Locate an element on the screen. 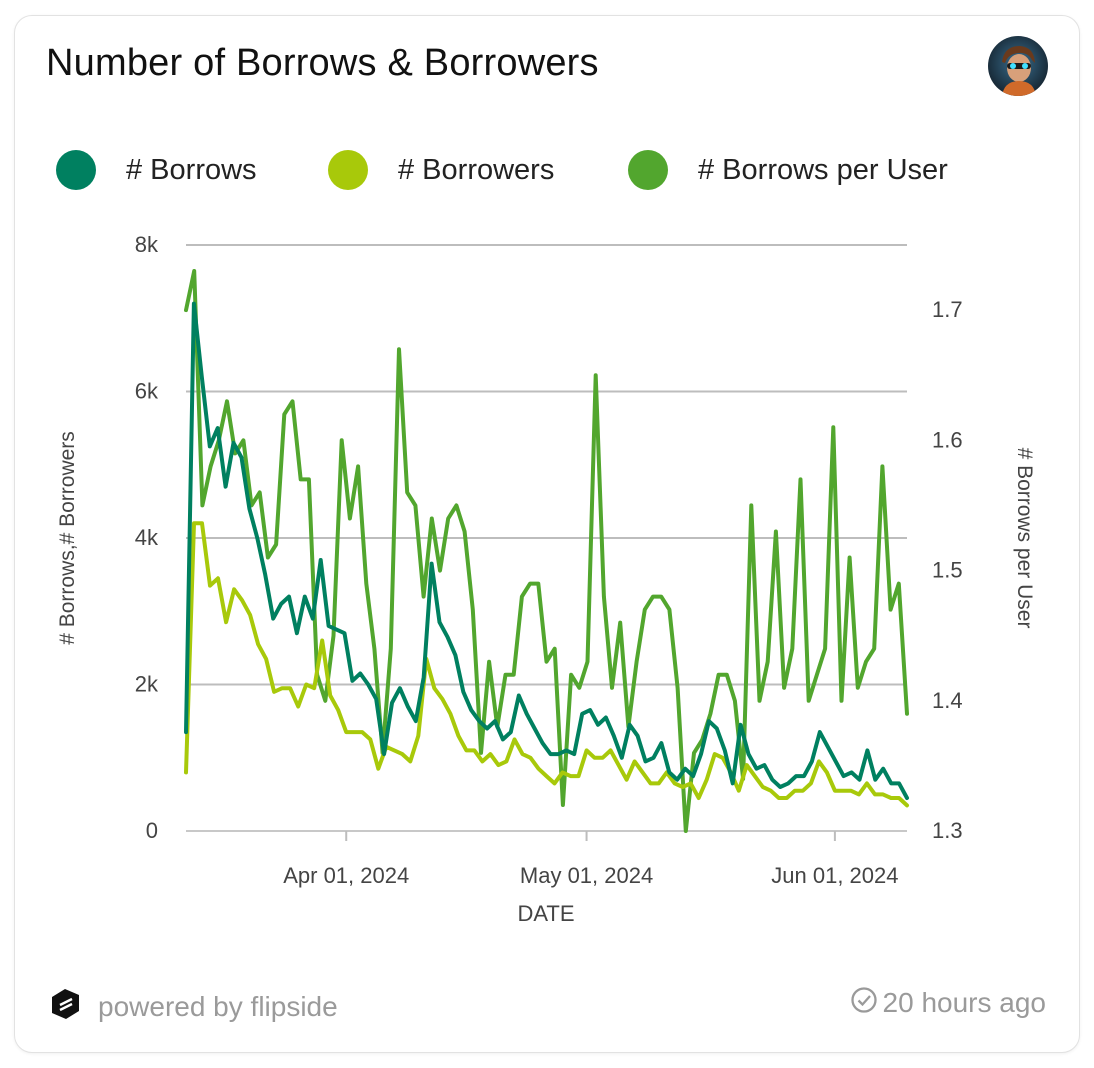 The image size is (1094, 1068). legend-item-borrowers: # Borrowers is located at coordinates (441, 170).